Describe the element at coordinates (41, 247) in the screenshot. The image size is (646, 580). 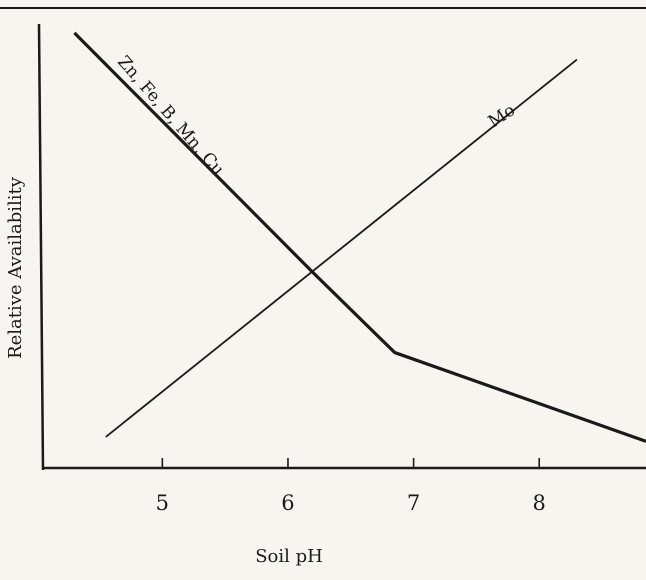
I see `y-axis-line` at that location.